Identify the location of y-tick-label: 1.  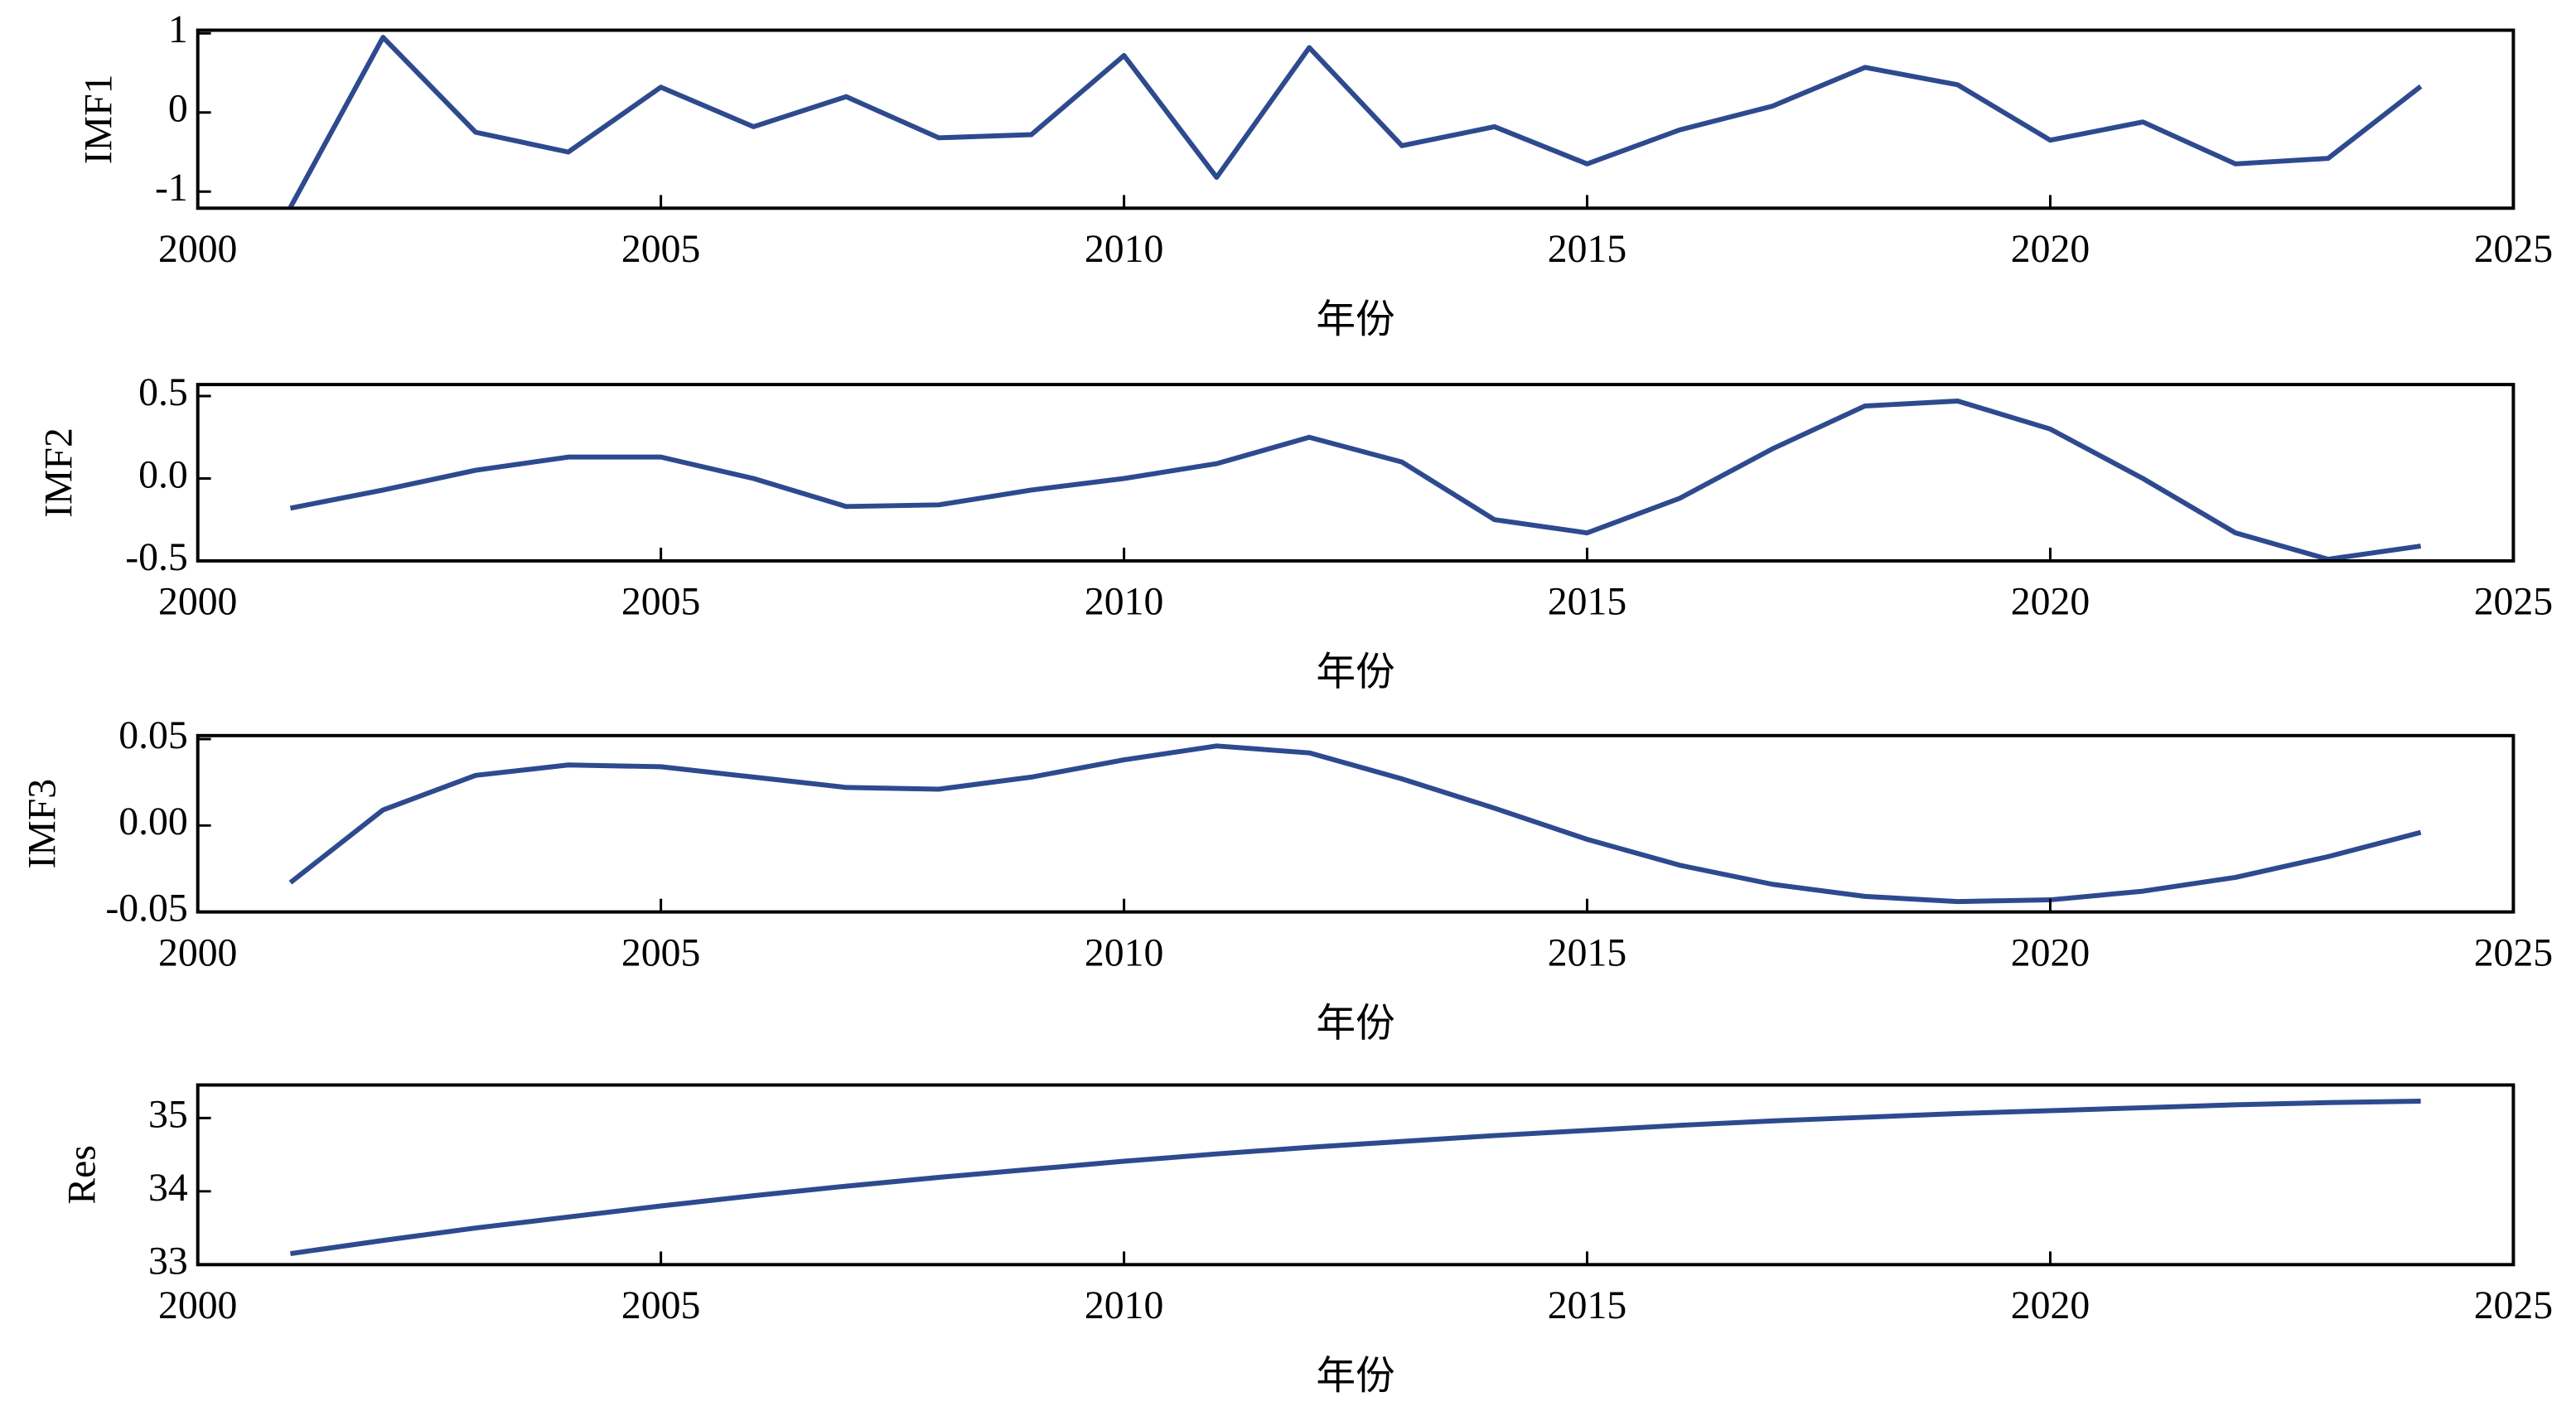
(178, 29).